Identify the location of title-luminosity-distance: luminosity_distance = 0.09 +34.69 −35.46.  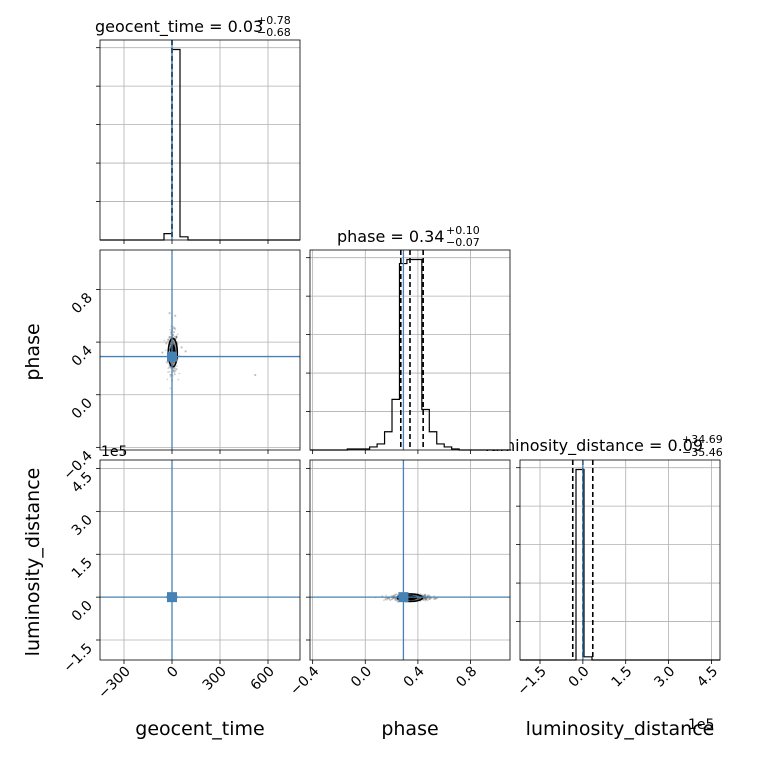
(604, 446).